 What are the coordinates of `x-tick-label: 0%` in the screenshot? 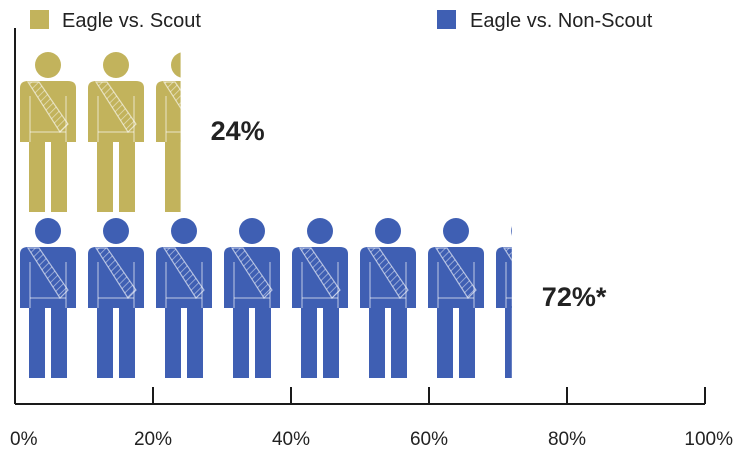 It's located at (24, 439).